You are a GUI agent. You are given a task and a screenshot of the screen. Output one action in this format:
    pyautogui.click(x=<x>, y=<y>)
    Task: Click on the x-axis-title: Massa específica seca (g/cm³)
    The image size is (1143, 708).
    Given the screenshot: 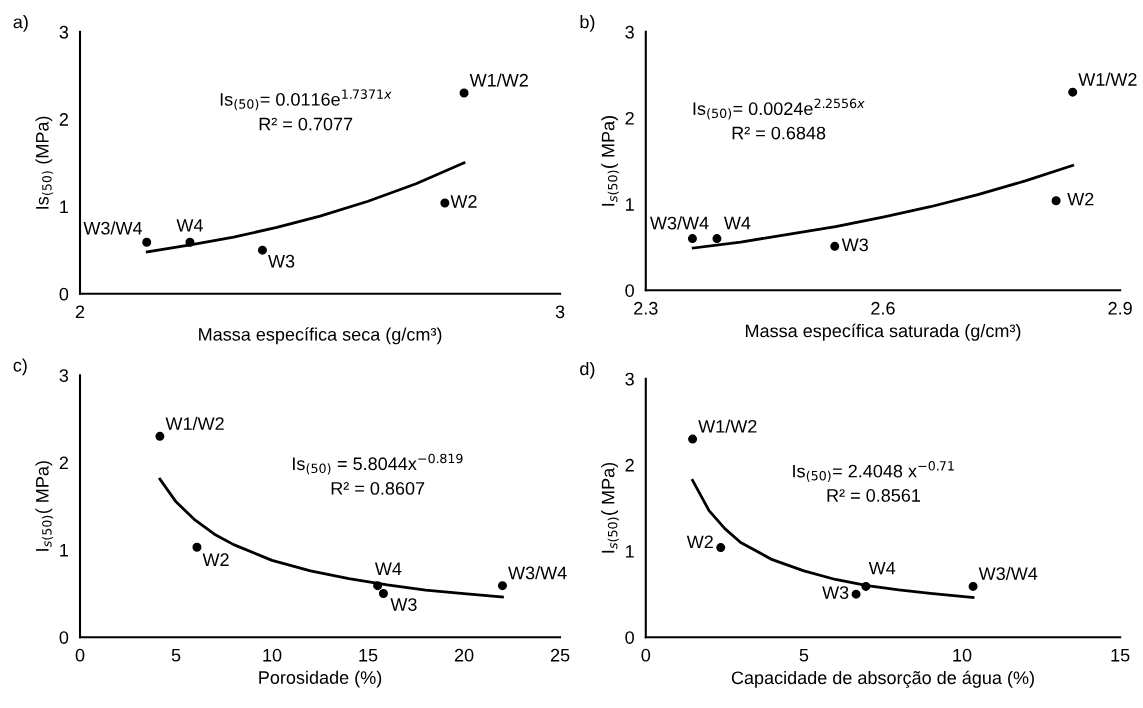 What is the action you would take?
    pyautogui.click(x=320, y=336)
    